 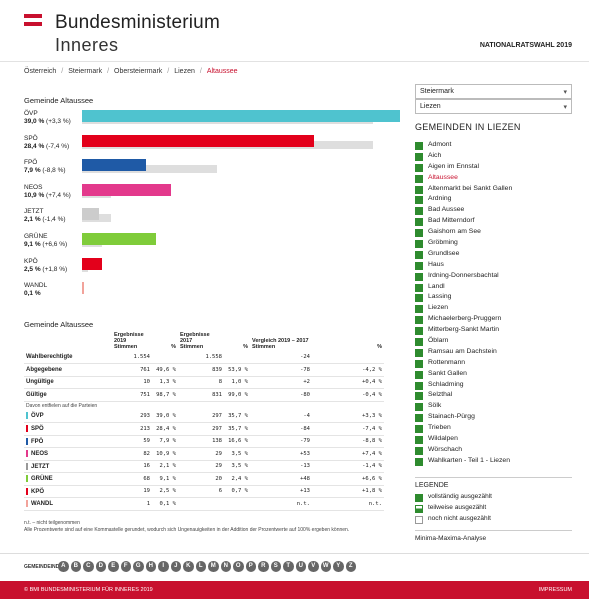 I want to click on gemeinde-item: Öblarn, so click(x=495, y=341).